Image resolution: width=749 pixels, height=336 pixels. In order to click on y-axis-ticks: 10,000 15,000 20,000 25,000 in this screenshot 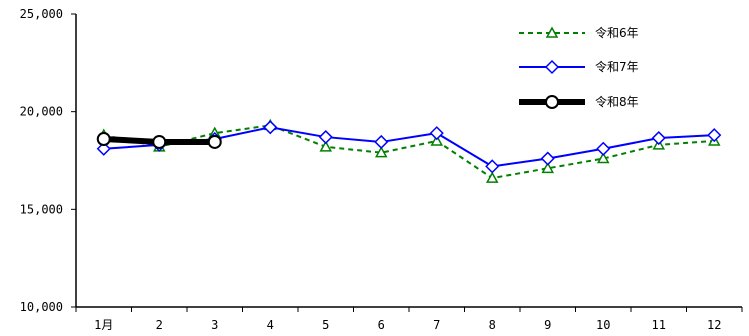, I will do `click(48, 160)`.